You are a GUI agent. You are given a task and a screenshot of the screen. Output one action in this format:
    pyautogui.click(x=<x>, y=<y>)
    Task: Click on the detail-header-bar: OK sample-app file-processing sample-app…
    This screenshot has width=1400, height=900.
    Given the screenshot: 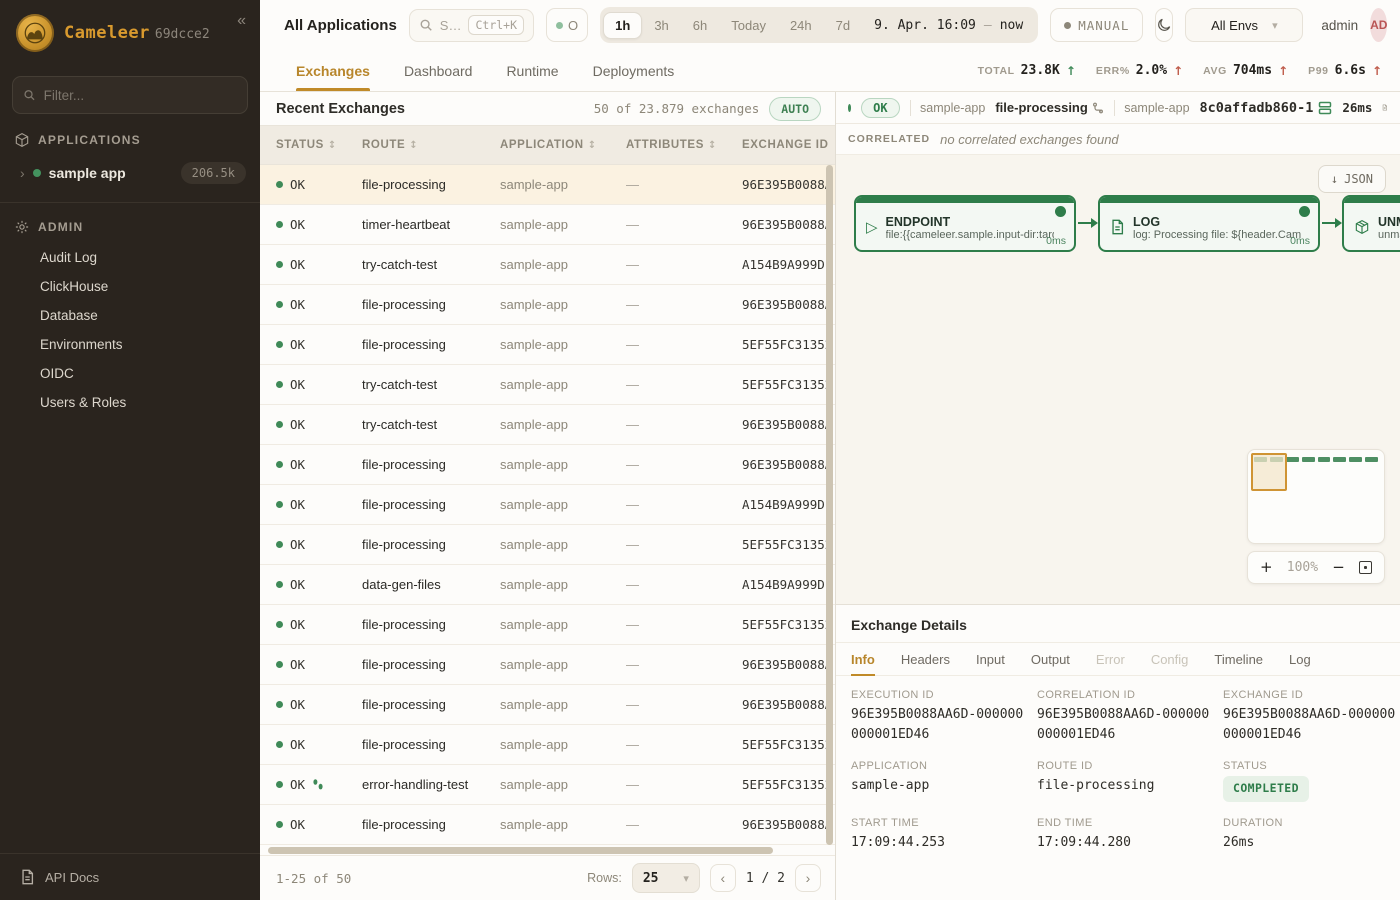 What is the action you would take?
    pyautogui.click(x=1118, y=108)
    